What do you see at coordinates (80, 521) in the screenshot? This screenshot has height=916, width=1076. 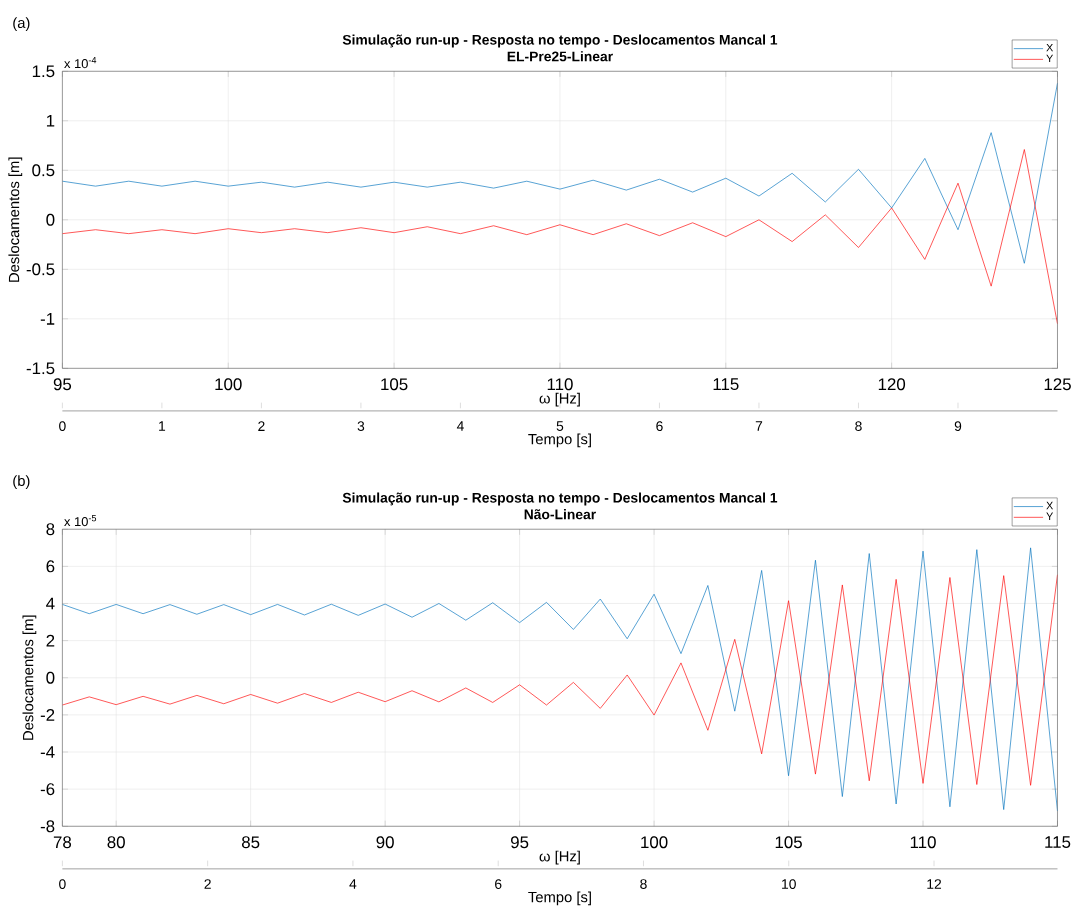 I see `text: x 10$^{-5}$` at bounding box center [80, 521].